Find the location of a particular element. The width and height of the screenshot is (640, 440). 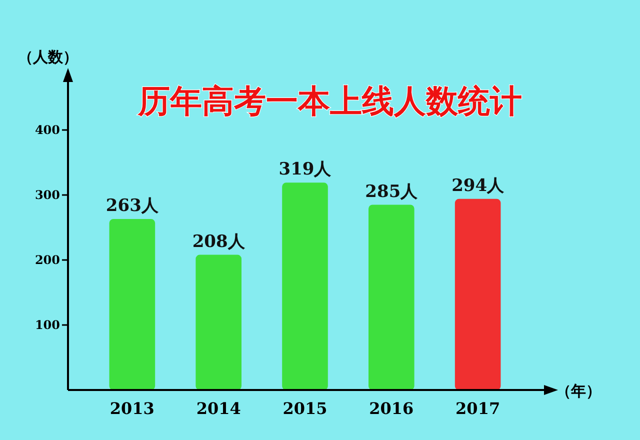

y-axis-title: （人数） is located at coordinates (48, 57).